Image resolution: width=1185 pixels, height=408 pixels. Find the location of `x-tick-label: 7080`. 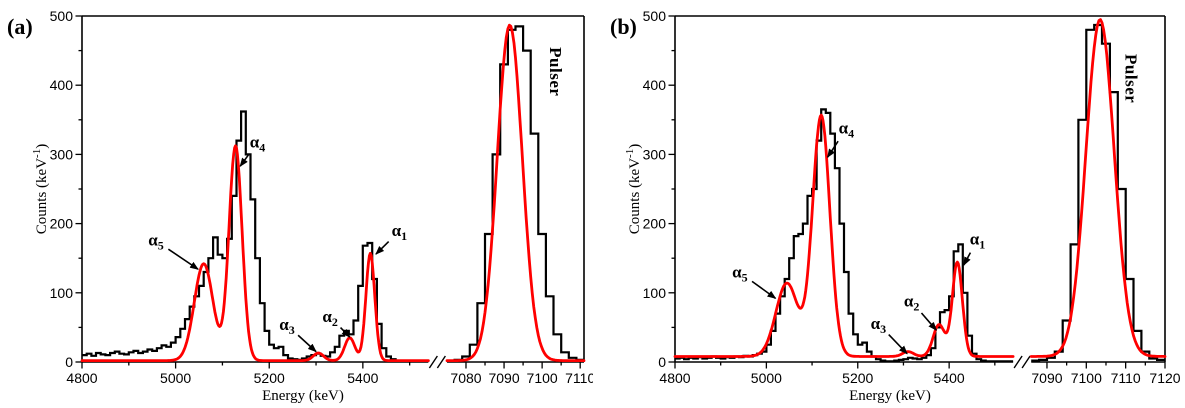

x-tick-label: 7080 is located at coordinates (465, 378).